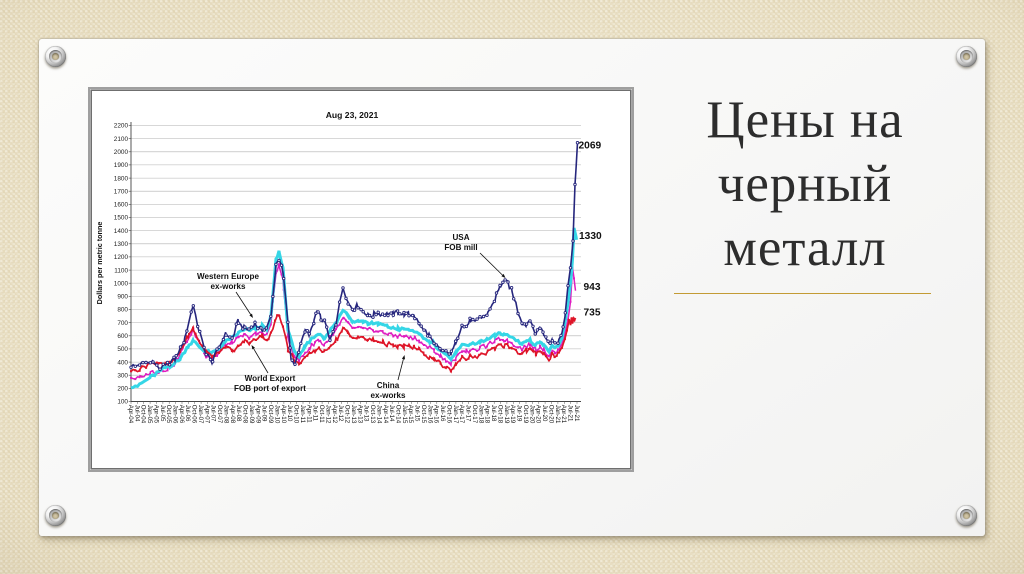  What do you see at coordinates (122, 362) in the screenshot?
I see `svg-text: 400` at bounding box center [122, 362].